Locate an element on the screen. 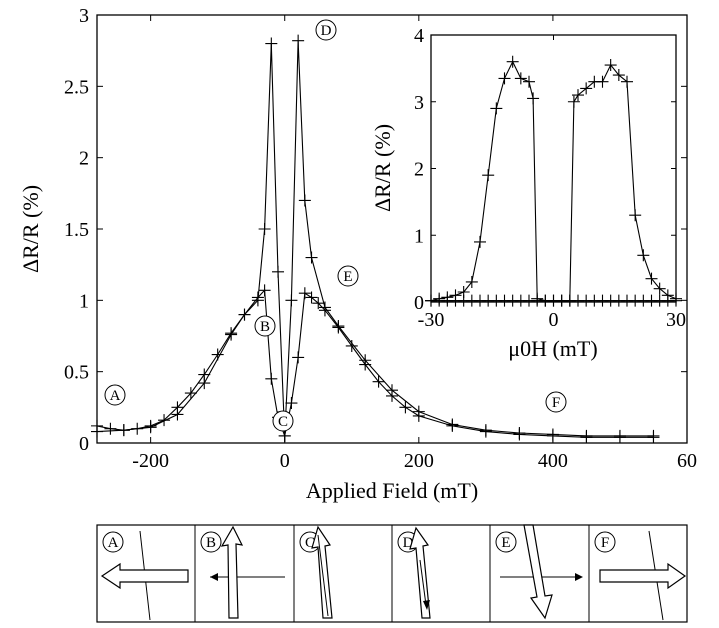  annotation-A: A is located at coordinates (115, 395).